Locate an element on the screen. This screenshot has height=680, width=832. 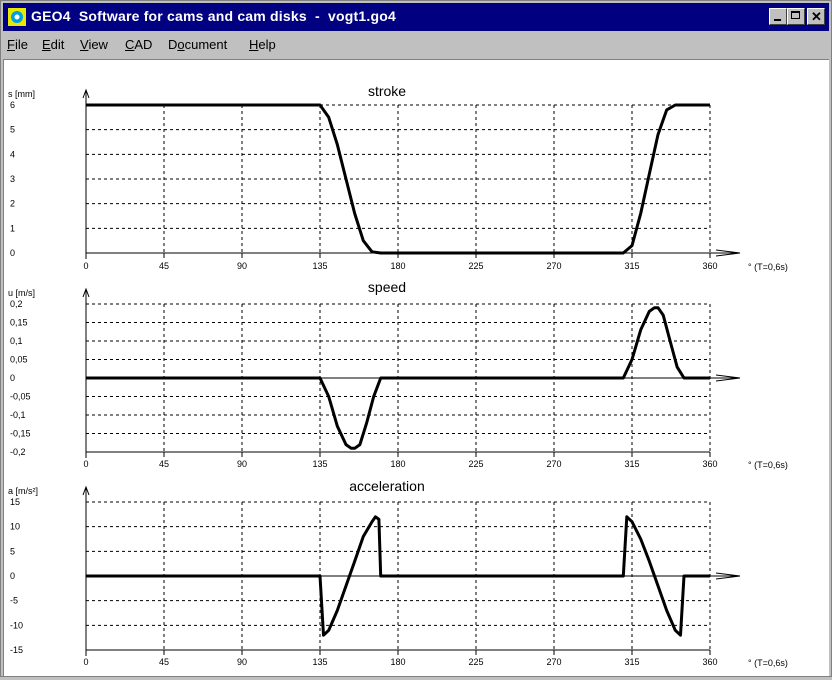
close-button: ✕ is located at coordinates (816, 16).